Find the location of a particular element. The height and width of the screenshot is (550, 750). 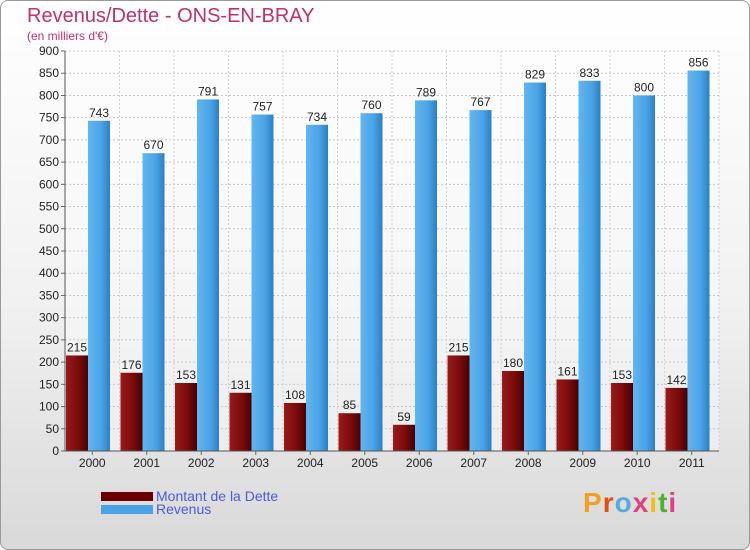

x-tick-label: 2004 is located at coordinates (310, 463).